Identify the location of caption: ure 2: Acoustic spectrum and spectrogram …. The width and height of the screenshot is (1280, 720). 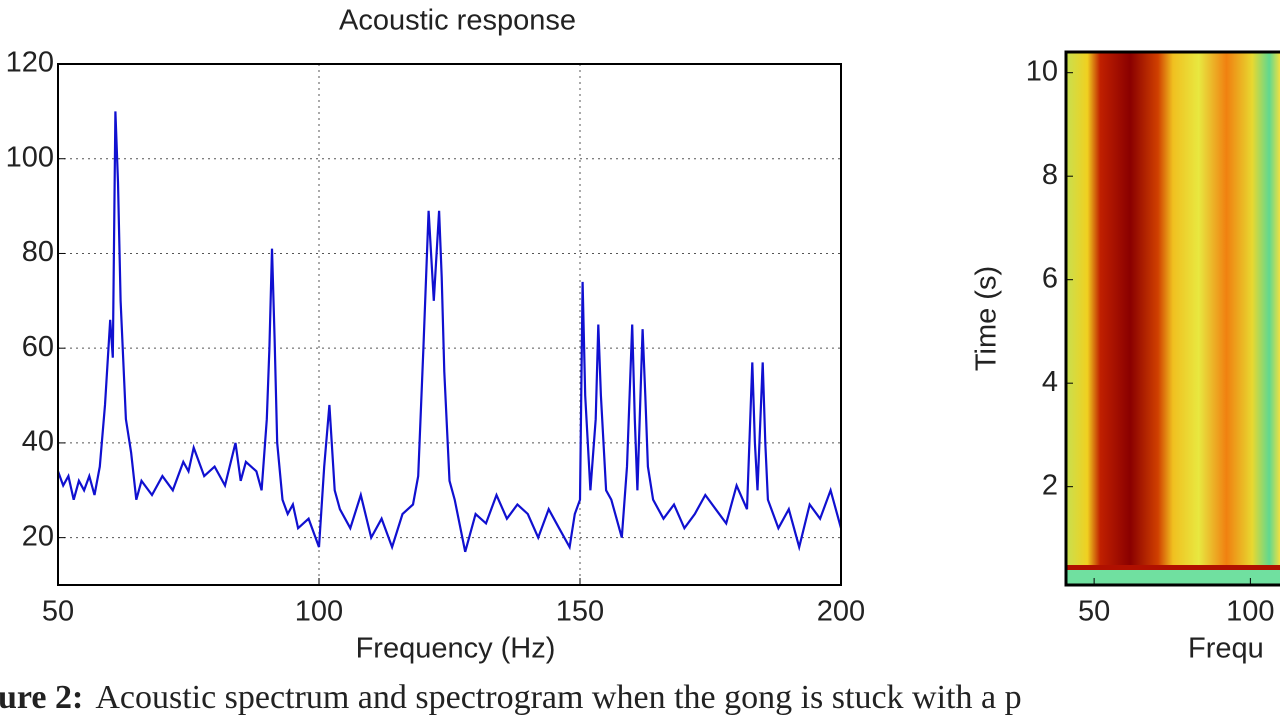
(511, 697).